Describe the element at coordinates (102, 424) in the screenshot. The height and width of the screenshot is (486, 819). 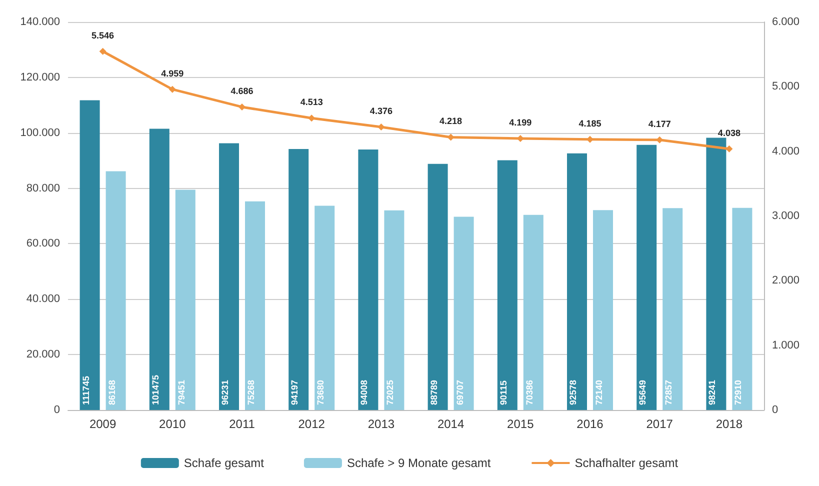
I see `x-tick-label: 2009` at that location.